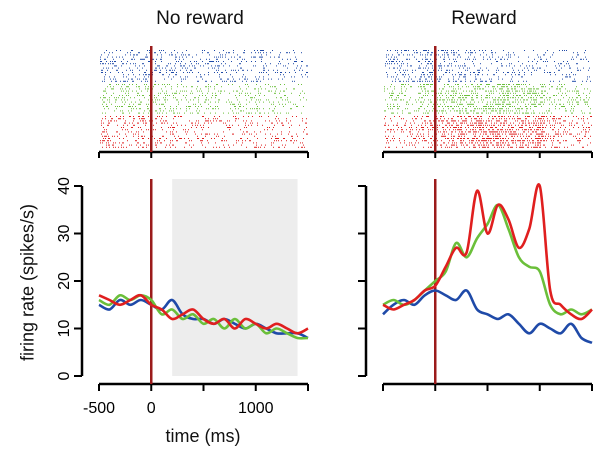  What do you see at coordinates (64, 375) in the screenshot?
I see `y-tick-label: 0` at bounding box center [64, 375].